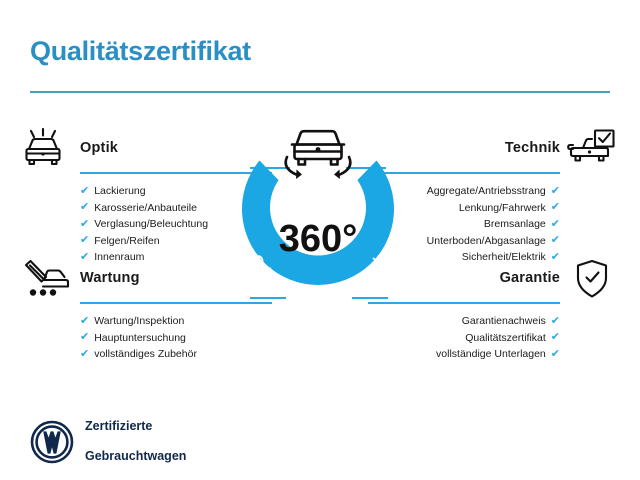  Describe the element at coordinates (503, 257) in the screenshot. I see `list-item-label: Sicherheit/Elektrik` at that location.